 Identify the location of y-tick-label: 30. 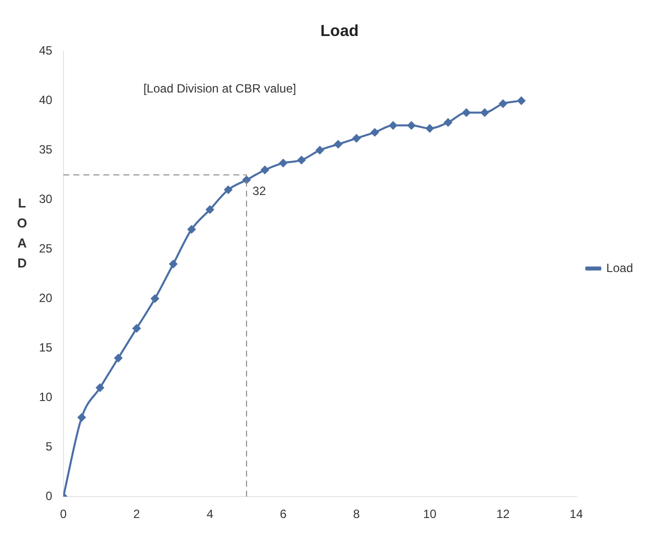
(45, 199).